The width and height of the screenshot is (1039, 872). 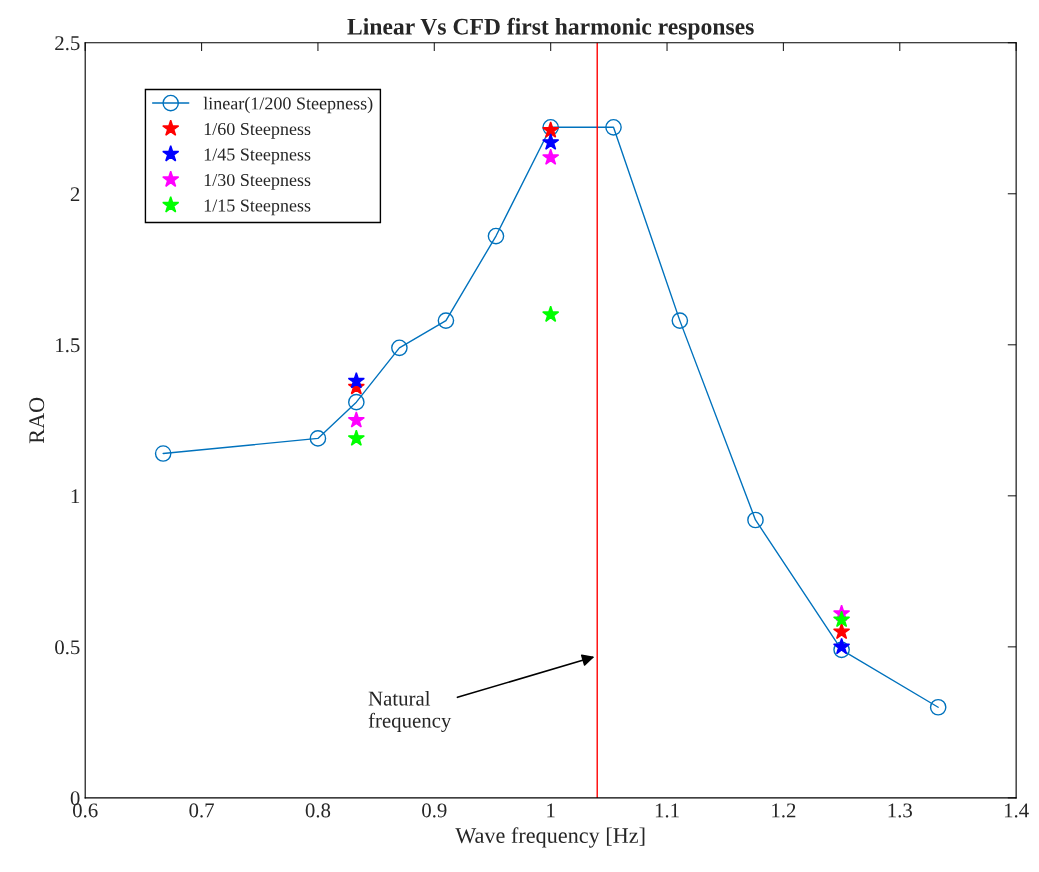 I want to click on chart-title: Linear Vs CFD first harmonic responses, so click(x=550, y=28).